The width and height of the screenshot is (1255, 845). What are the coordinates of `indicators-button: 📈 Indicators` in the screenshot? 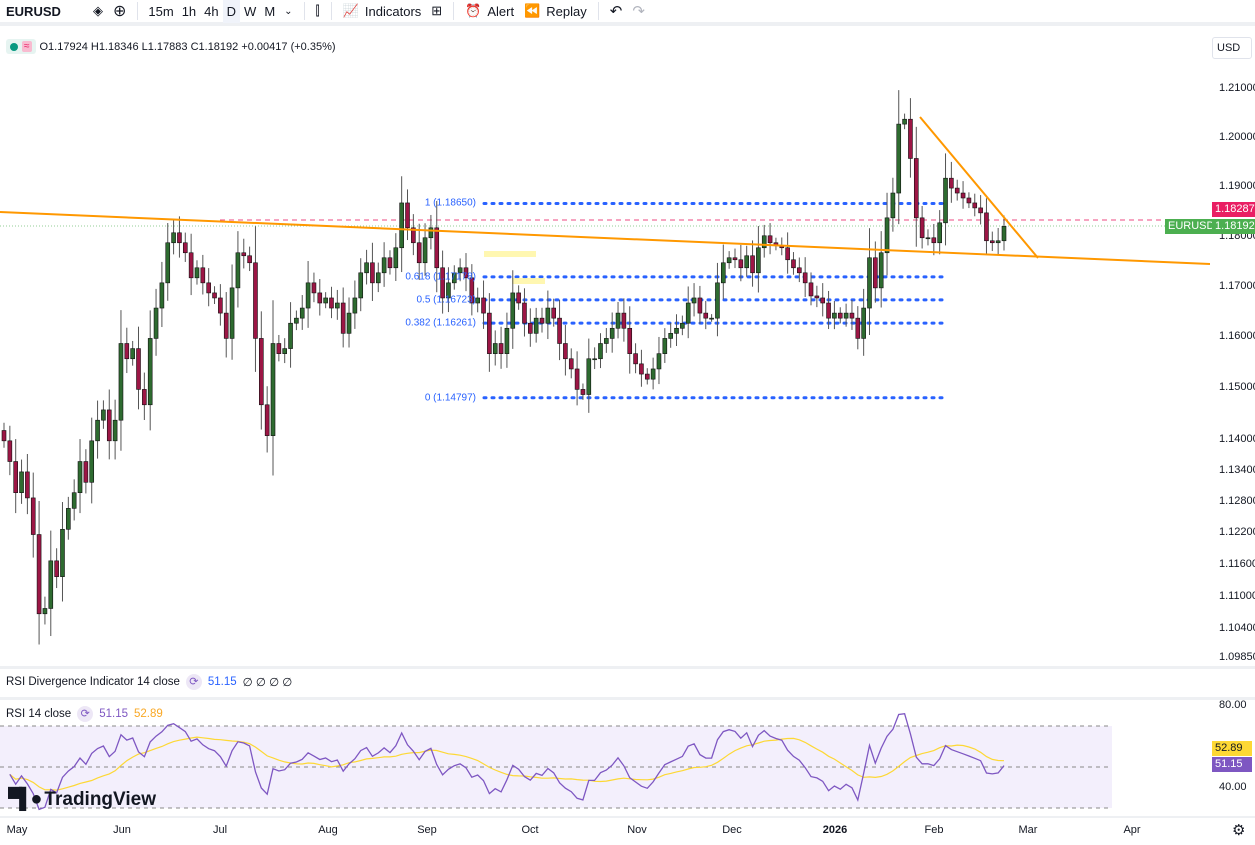 It's located at (382, 11).